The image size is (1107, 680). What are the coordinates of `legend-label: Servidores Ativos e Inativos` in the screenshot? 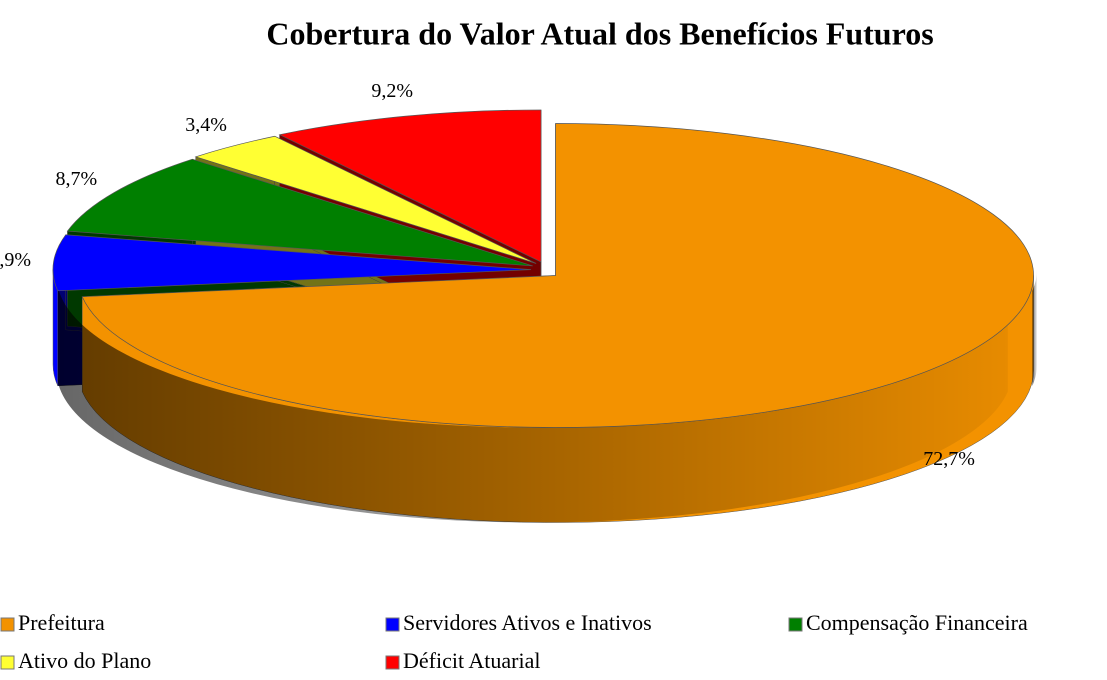 It's located at (527, 622).